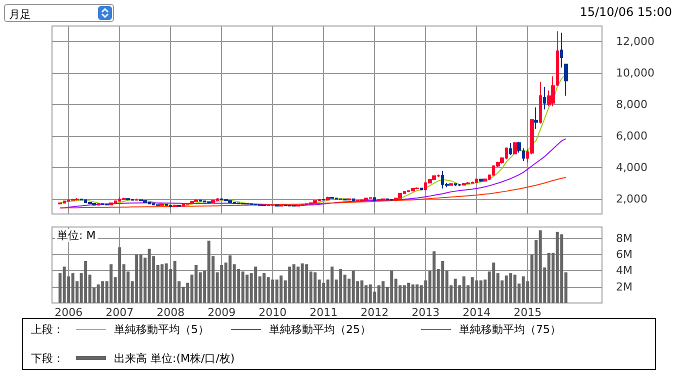 This screenshot has width=678, height=392. I want to click on legend-label: 単純移動平均（25）, so click(320, 329).